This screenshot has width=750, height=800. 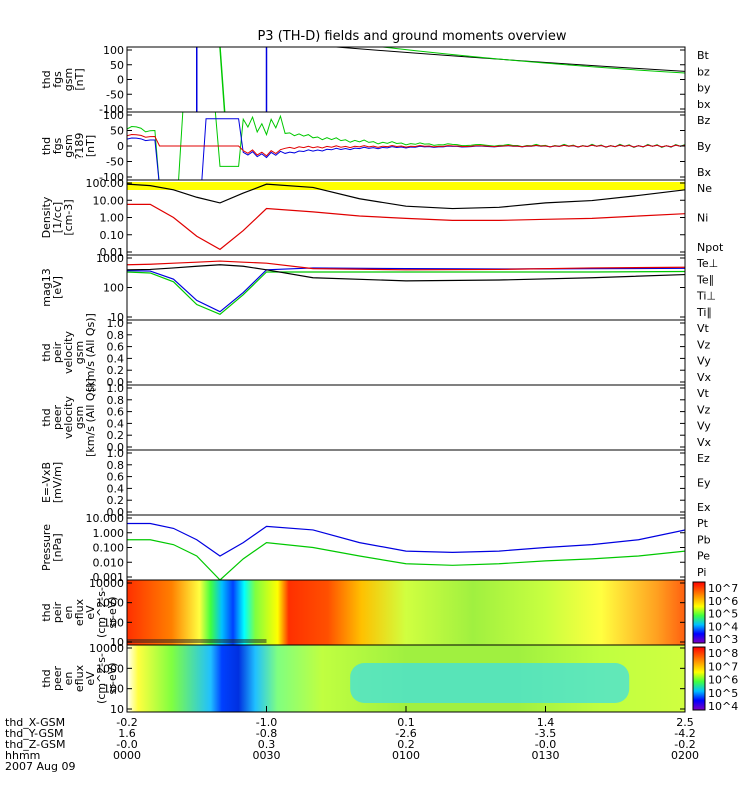 What do you see at coordinates (46, 217) in the screenshot?
I see `y-axis-label-line: Density` at bounding box center [46, 217].